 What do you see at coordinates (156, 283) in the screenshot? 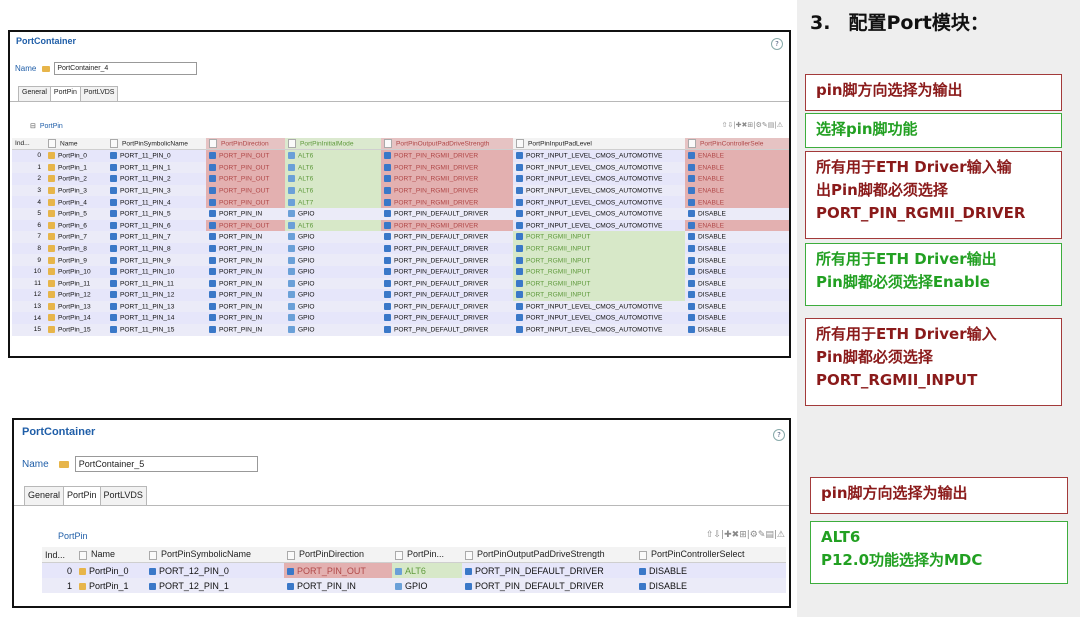
I see `table-cell: PORT_11_PIN_11` at bounding box center [156, 283].